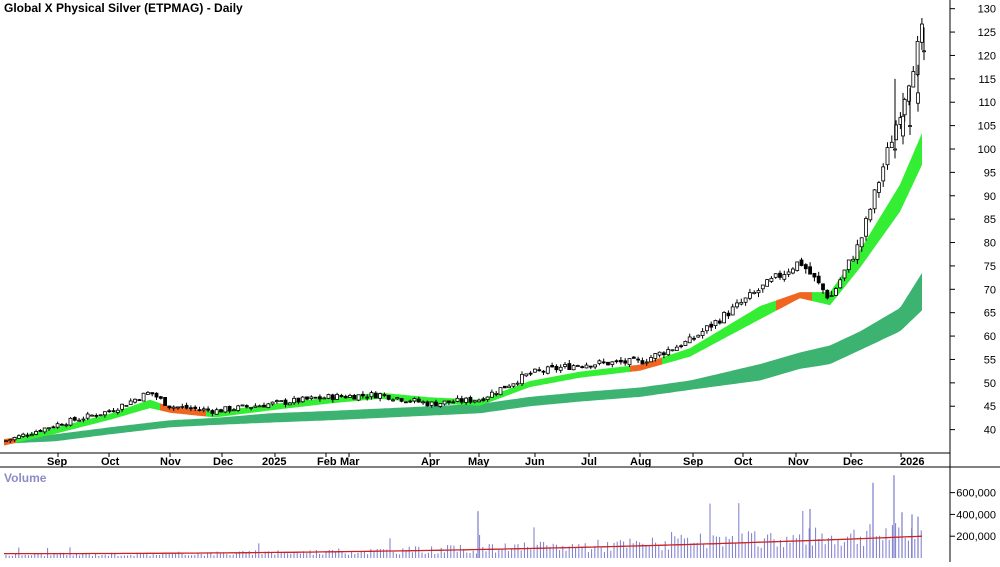 This screenshot has height=567, width=1000. Describe the element at coordinates (990, 267) in the screenshot. I see `price-tick-label-7: 75` at that location.